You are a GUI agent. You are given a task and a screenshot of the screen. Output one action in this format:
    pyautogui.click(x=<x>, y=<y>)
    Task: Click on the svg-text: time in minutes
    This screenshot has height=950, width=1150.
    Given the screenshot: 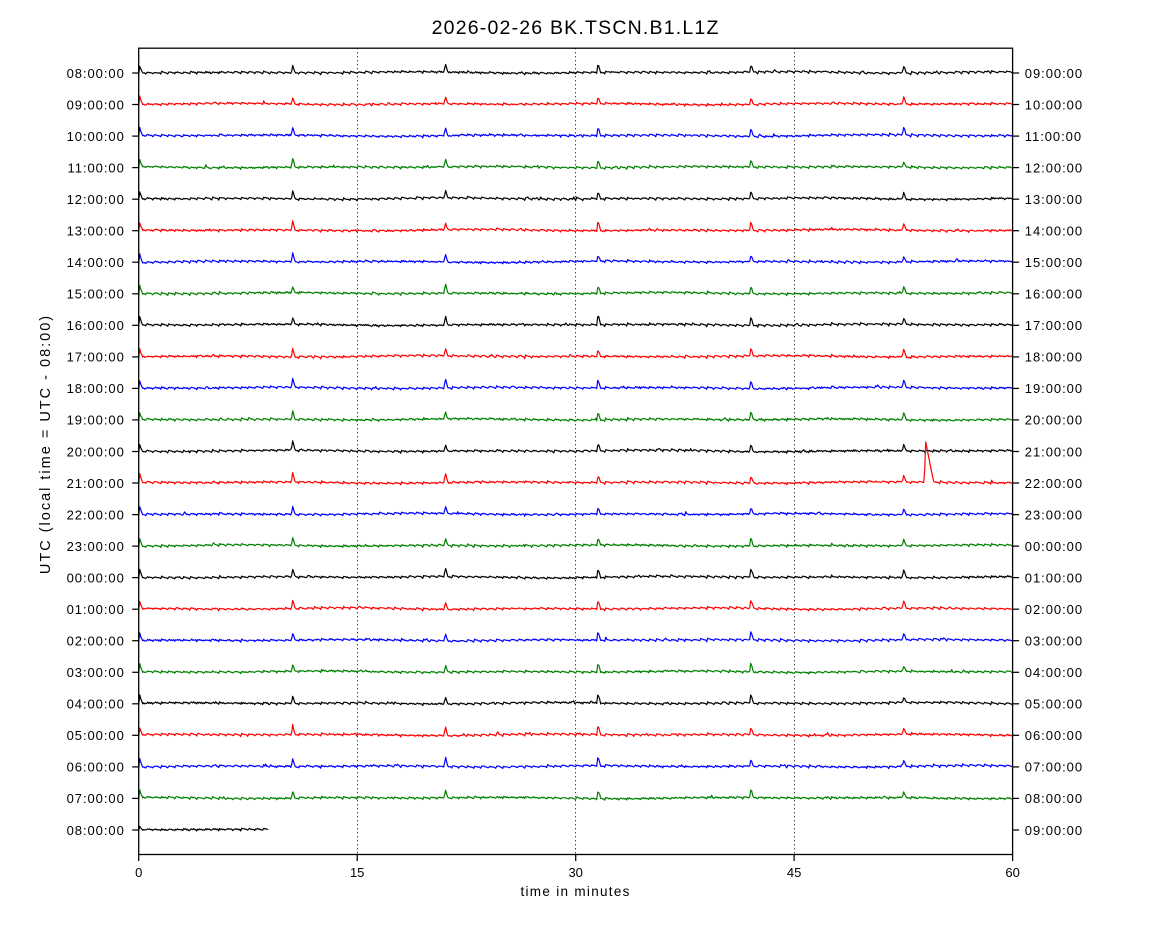 What is the action you would take?
    pyautogui.click(x=575, y=891)
    